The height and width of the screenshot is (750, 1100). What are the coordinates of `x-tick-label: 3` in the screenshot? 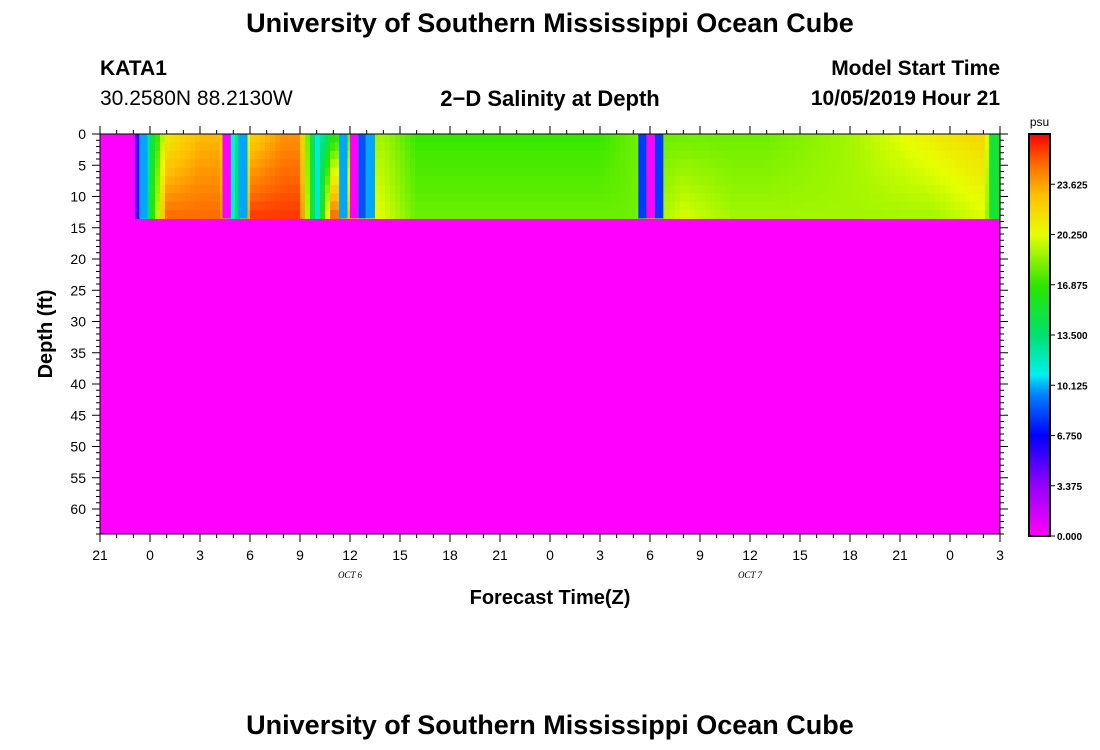 It's located at (200, 555).